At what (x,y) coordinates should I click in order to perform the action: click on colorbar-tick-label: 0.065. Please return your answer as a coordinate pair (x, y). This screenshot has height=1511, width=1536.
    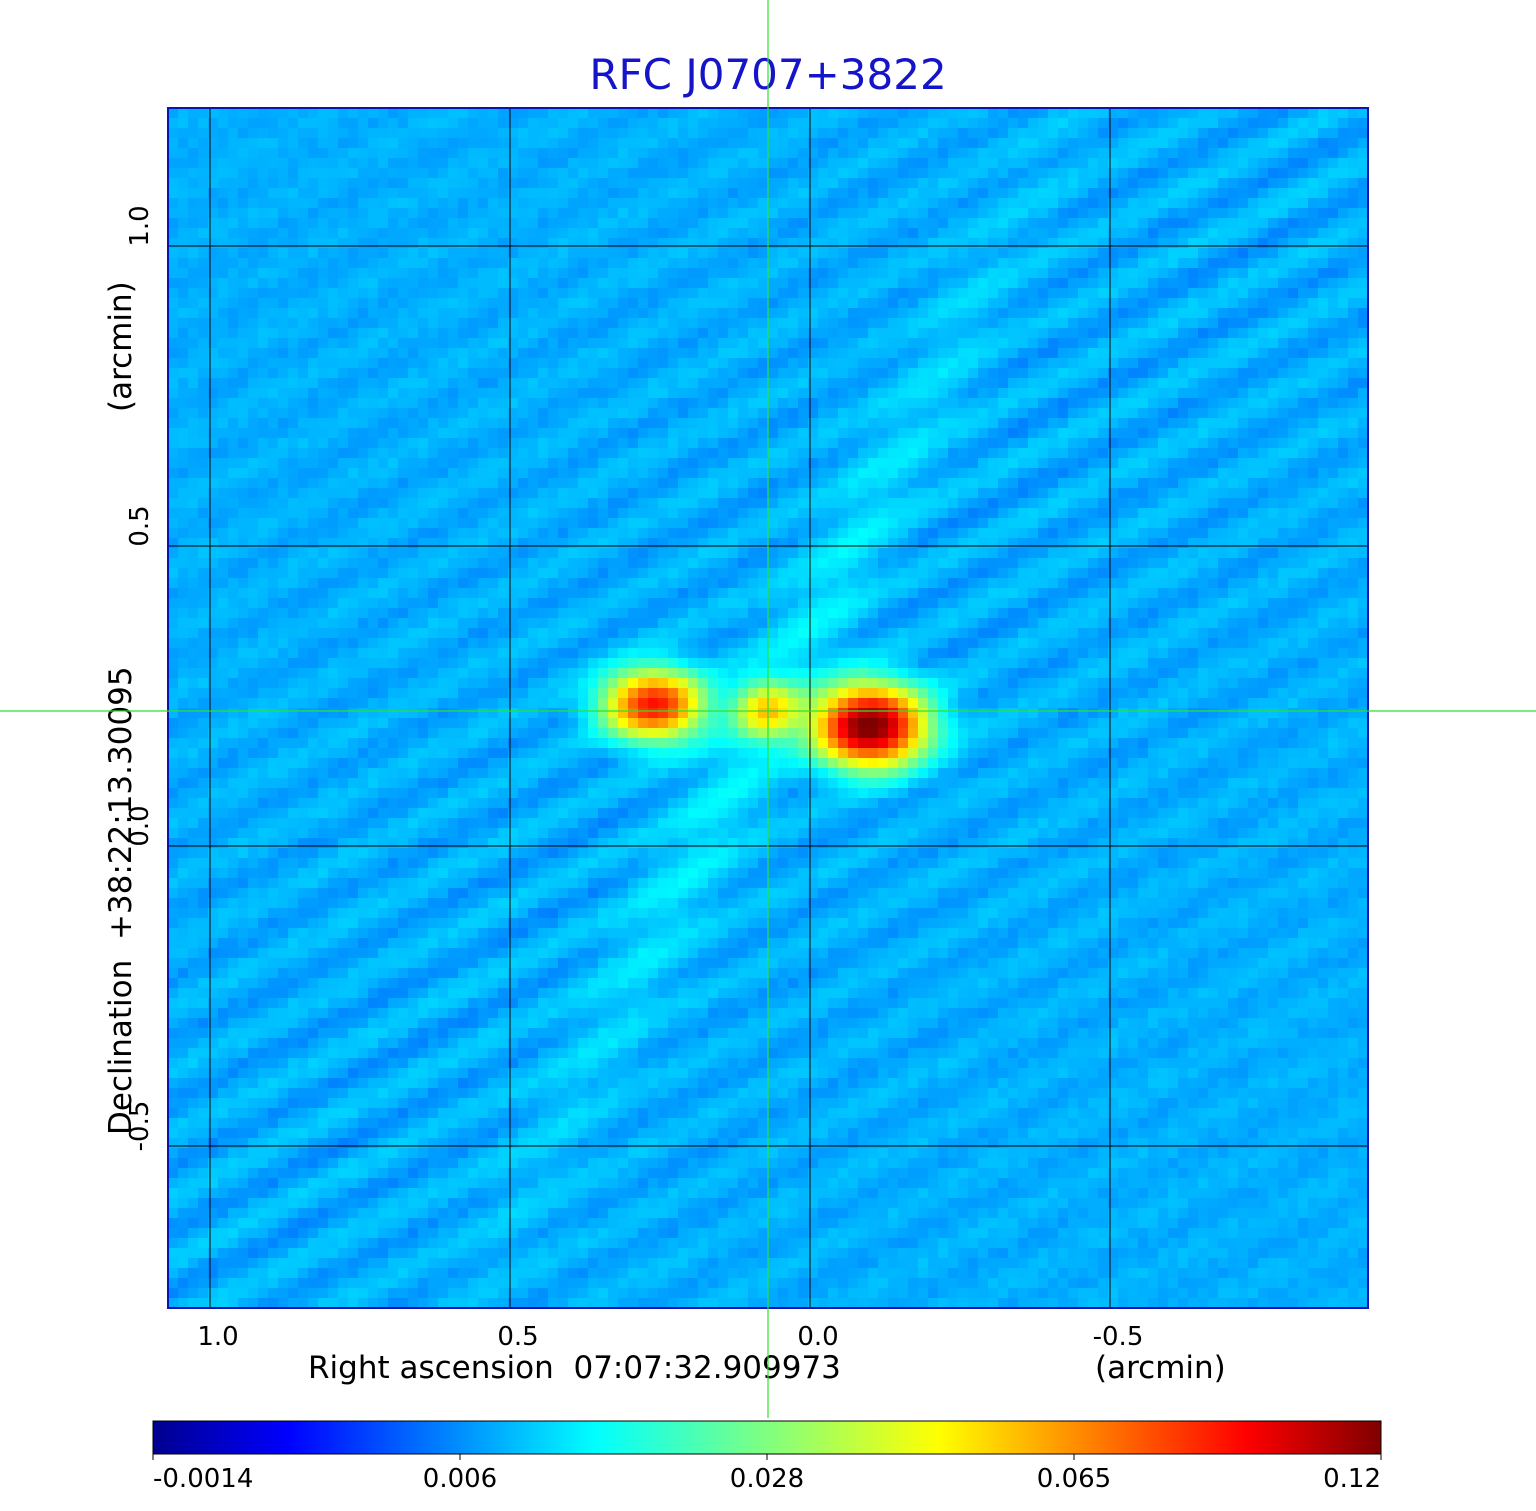
    Looking at the image, I should click on (1074, 1479).